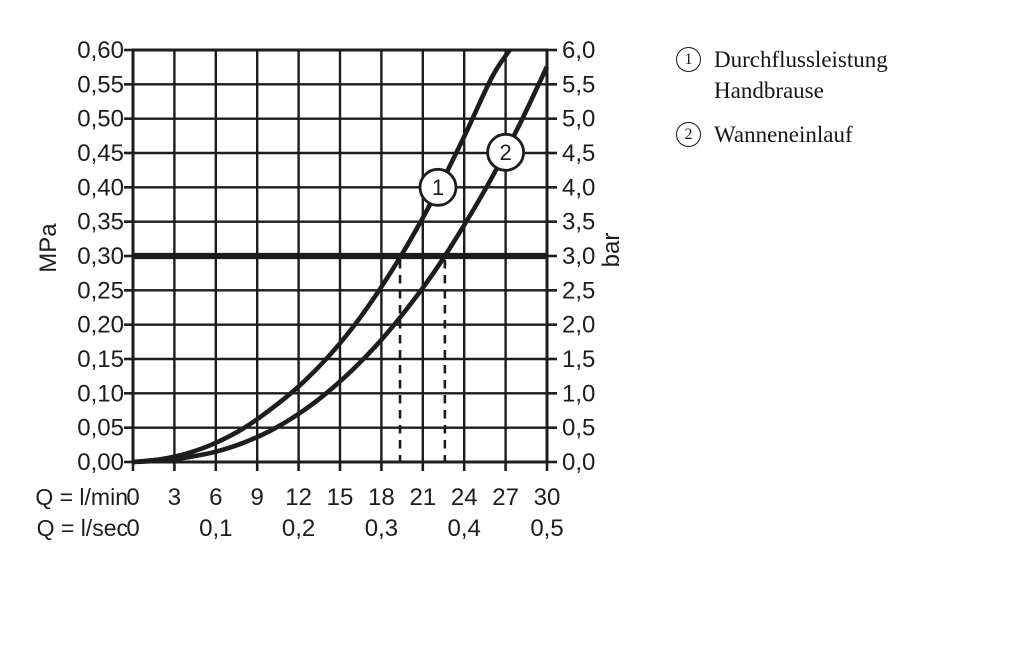  I want to click on svg-text: 5,5, so click(578, 84).